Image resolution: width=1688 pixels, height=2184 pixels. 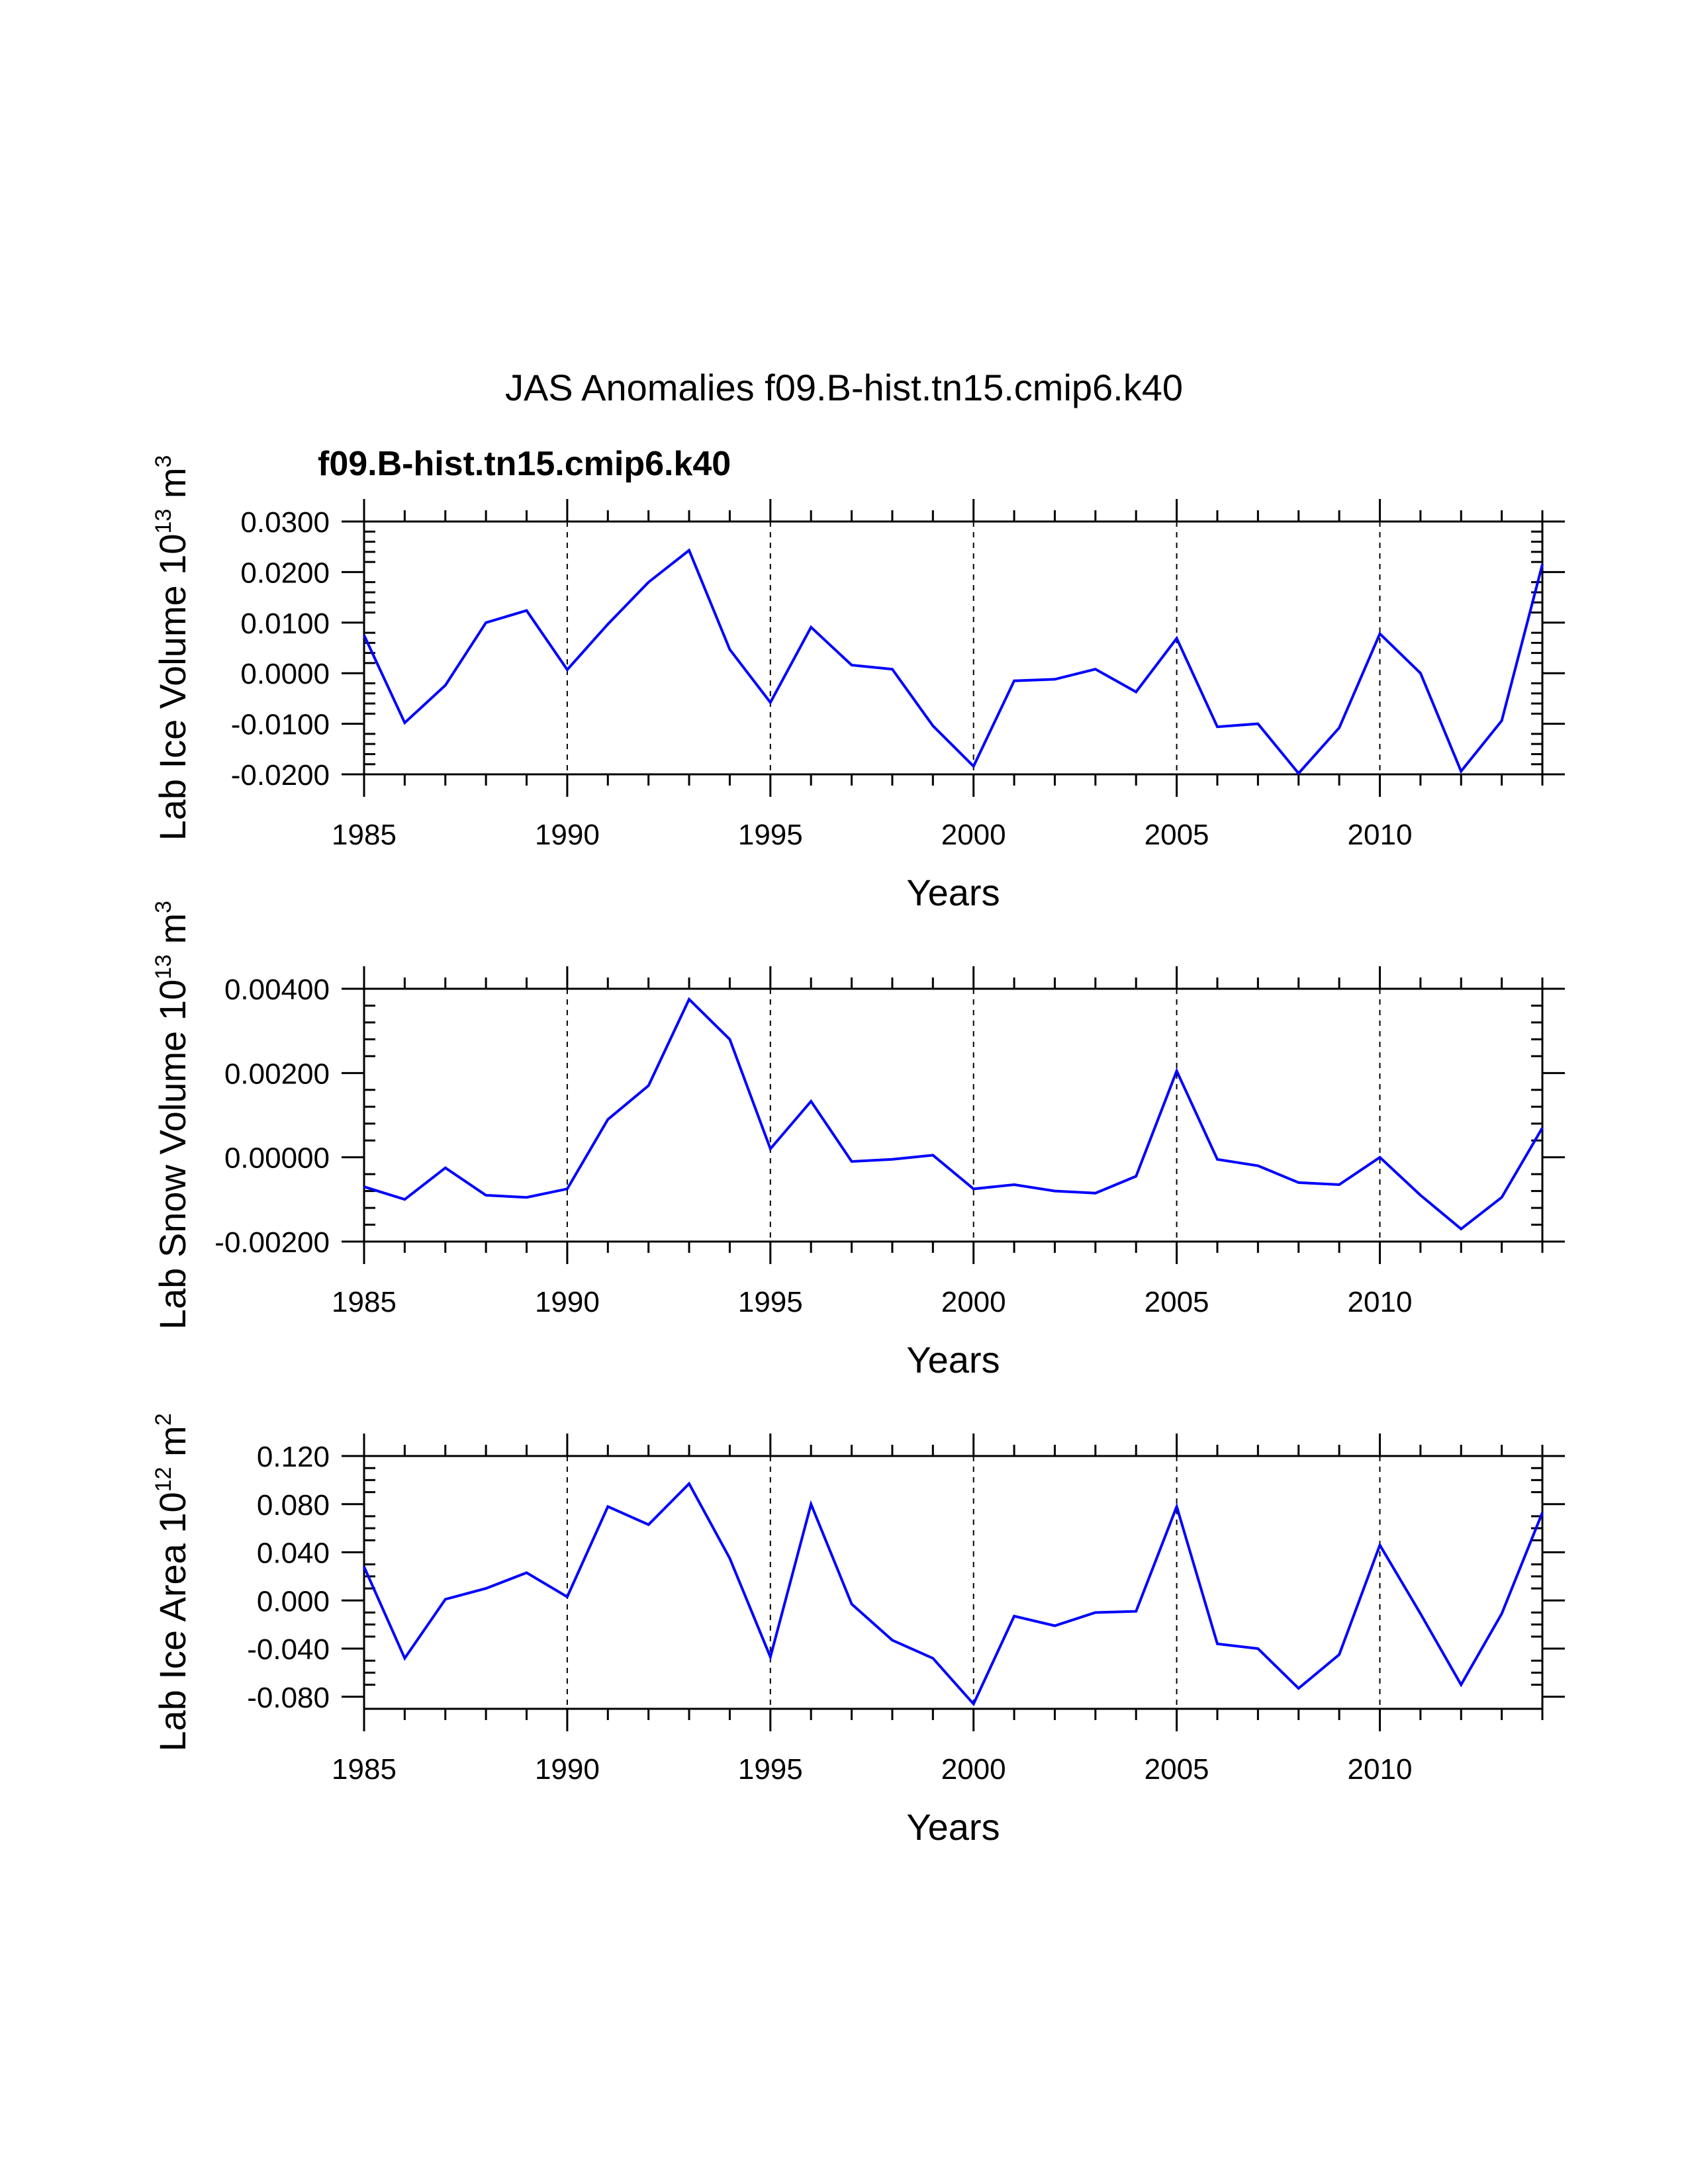 What do you see at coordinates (770, 1769) in the screenshot?
I see `x-tick-label: 1995` at bounding box center [770, 1769].